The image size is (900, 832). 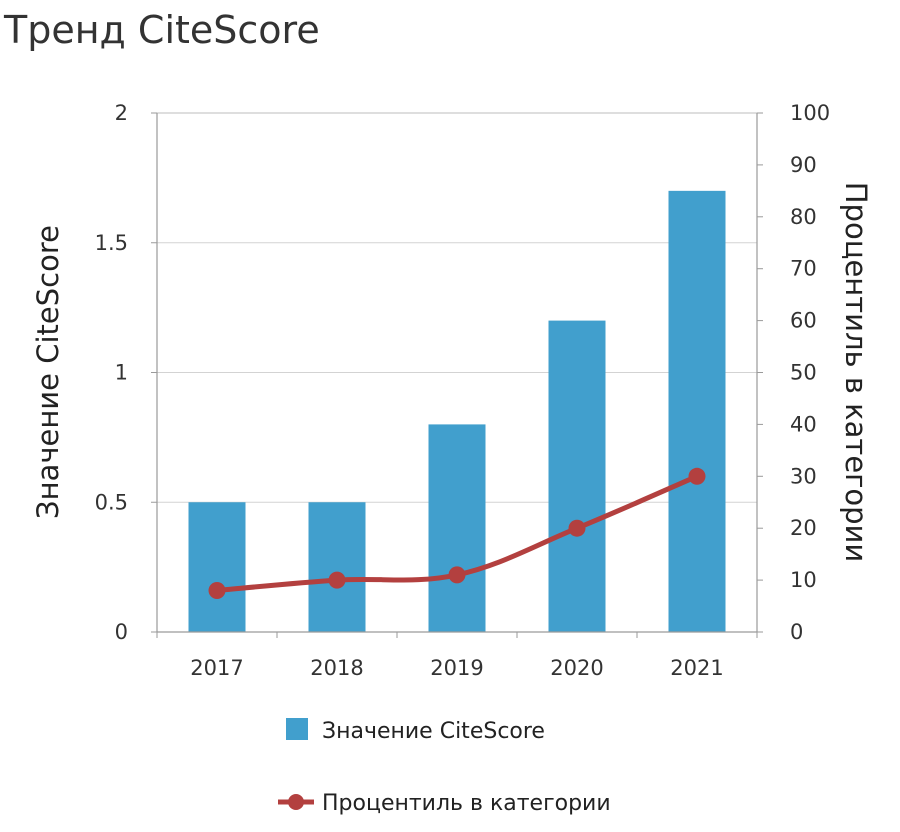 I want to click on left-axis-label: Значение CiteScore, so click(x=48, y=372).